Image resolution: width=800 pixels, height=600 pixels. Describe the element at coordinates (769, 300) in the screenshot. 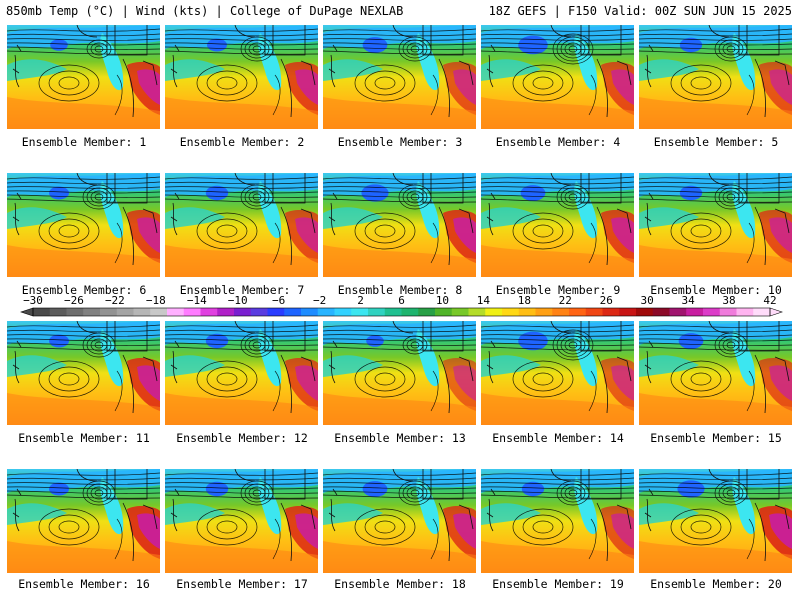

I see `colorbar-tick-label: 42` at that location.